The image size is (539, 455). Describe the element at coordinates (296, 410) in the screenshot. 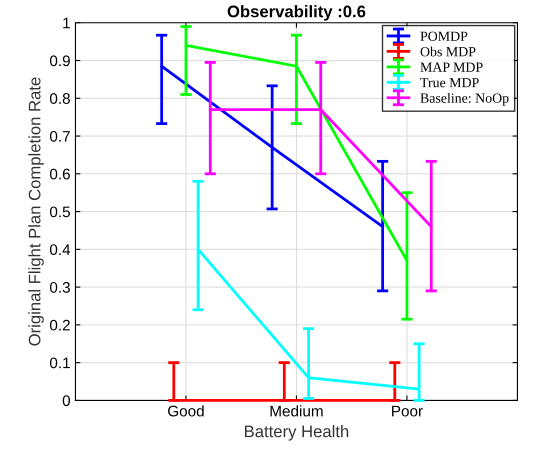

I see `x-tick-label: Medium` at that location.